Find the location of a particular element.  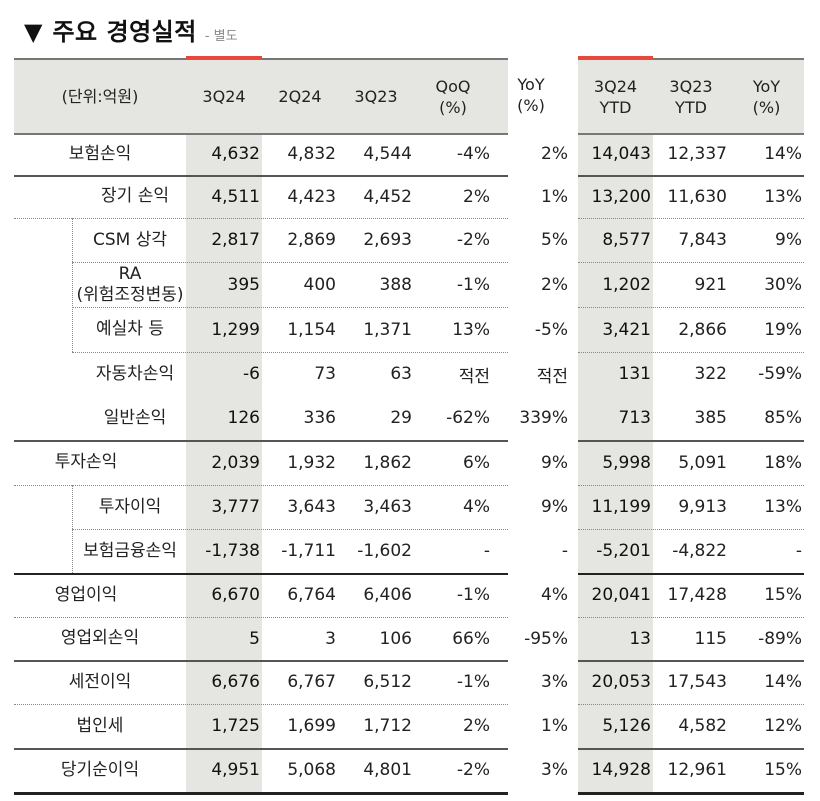

row-label: 장기 손익 is located at coordinates (135, 196).